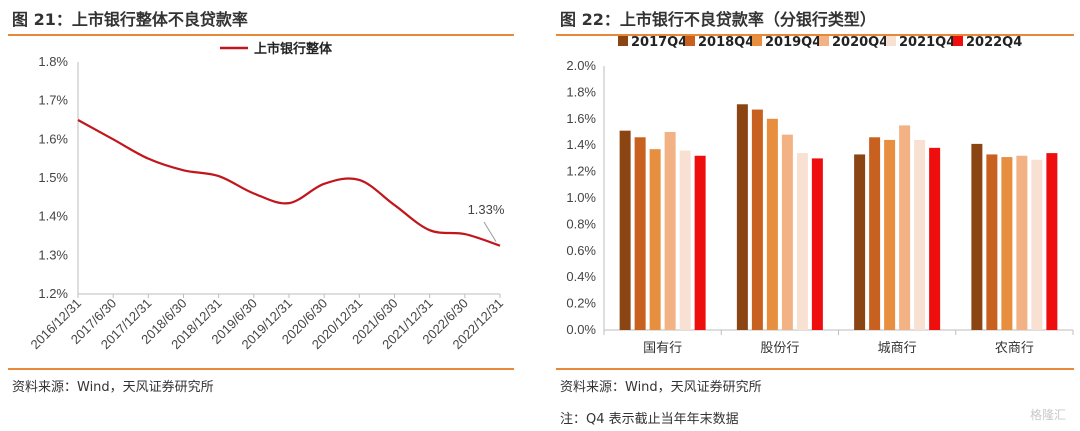 The width and height of the screenshot is (1080, 431). I want to click on category-label: 农商行, so click(1014, 348).